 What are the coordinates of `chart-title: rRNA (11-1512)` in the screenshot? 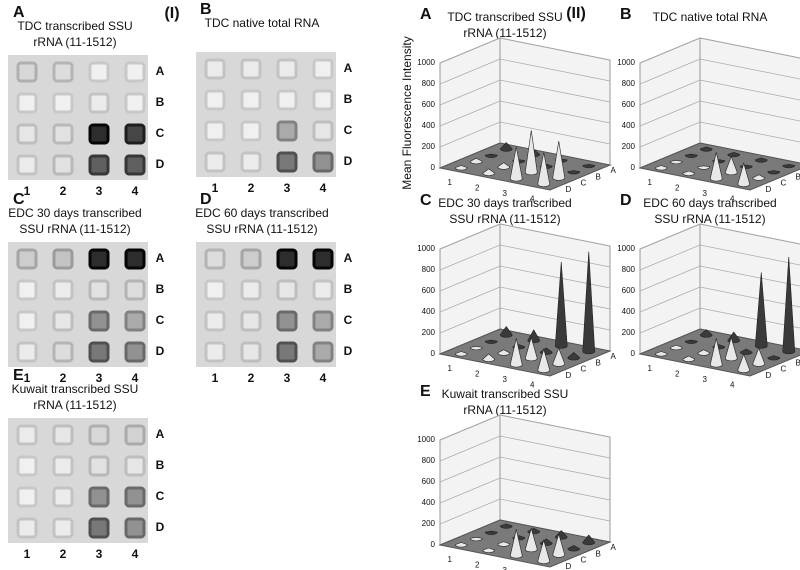 It's located at (504, 410).